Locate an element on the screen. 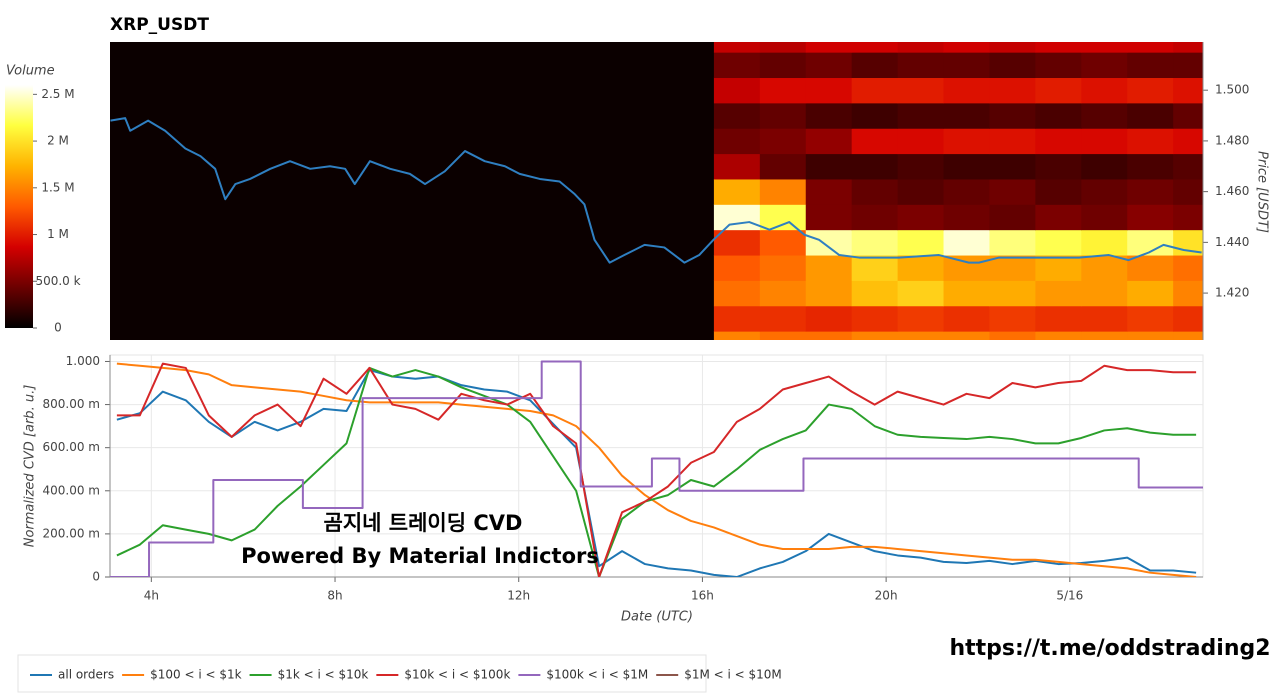 The width and height of the screenshot is (1280, 693). colorbar-tick-label: 1.5 M is located at coordinates (57, 187).